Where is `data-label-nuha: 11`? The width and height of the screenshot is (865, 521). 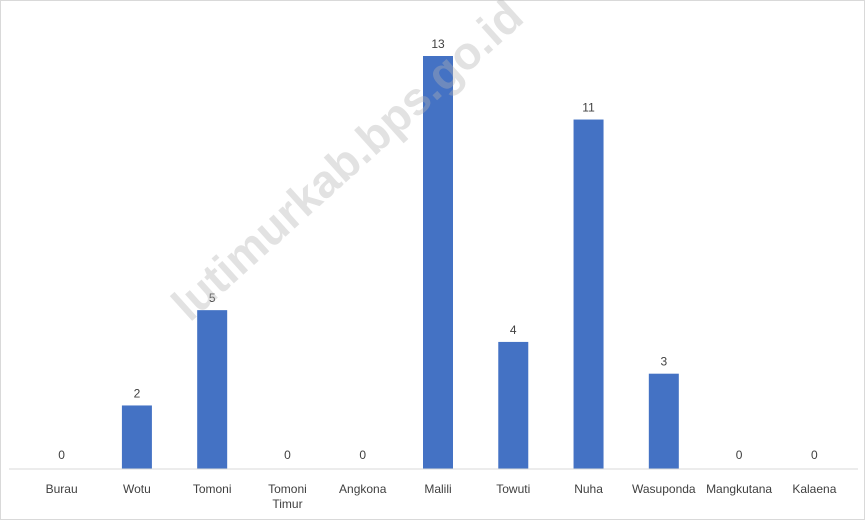
data-label-nuha: 11 is located at coordinates (588, 108).